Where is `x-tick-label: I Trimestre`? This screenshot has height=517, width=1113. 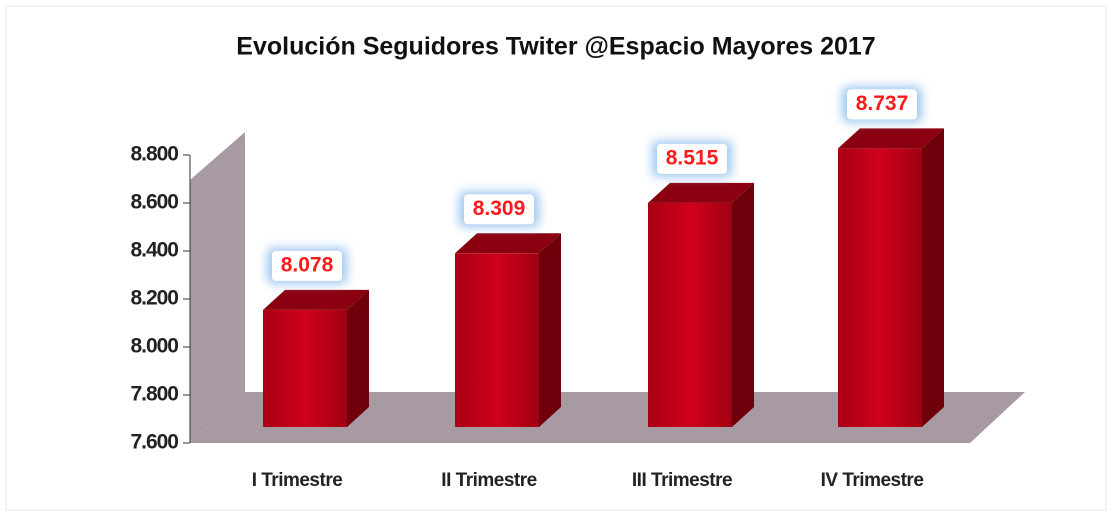 x-tick-label: I Trimestre is located at coordinates (297, 480).